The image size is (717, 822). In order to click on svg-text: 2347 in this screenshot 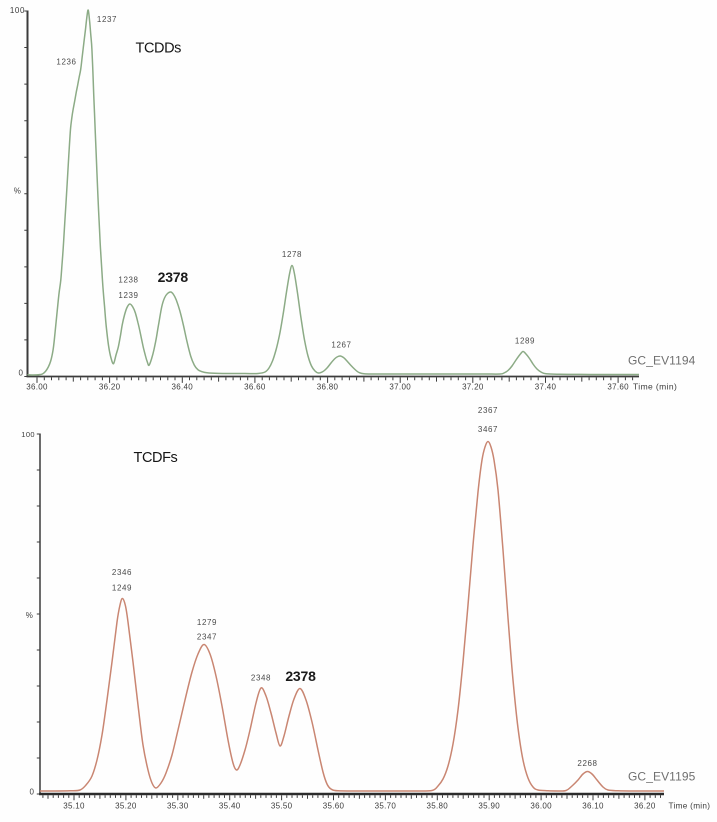, I will do `click(207, 637)`.